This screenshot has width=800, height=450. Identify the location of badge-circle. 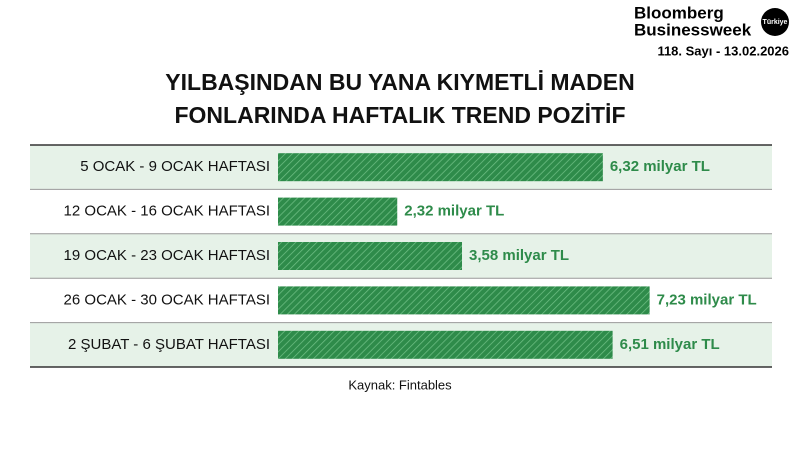
(775, 22).